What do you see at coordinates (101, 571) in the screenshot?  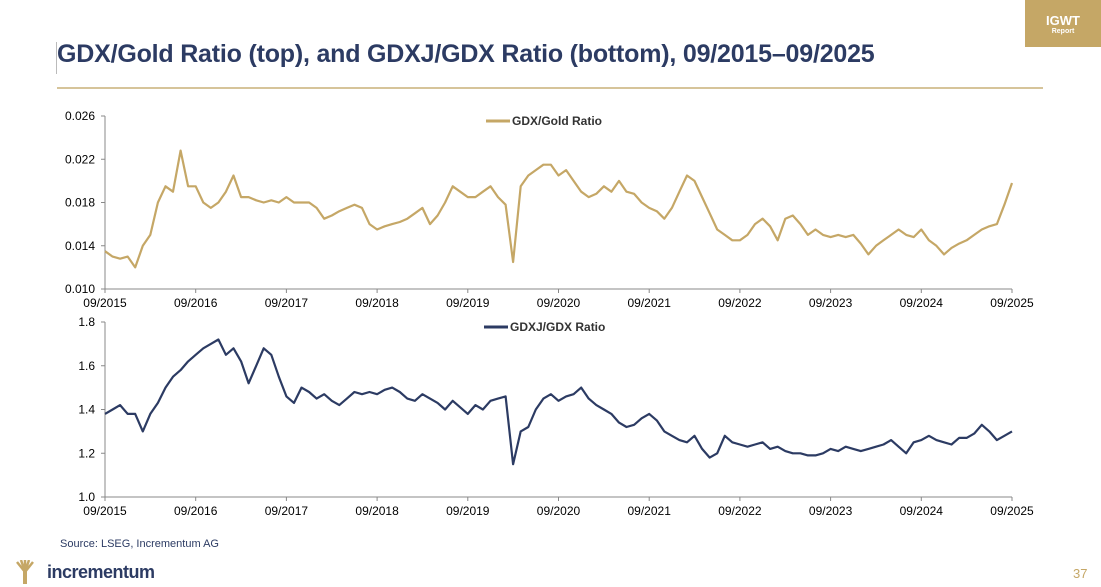 I see `logo-text: incrementum` at bounding box center [101, 571].